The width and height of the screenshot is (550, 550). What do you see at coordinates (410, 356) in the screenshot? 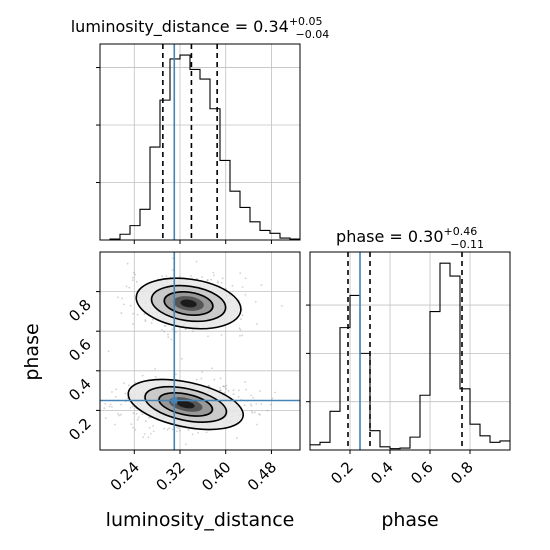
I see `phase-histogram-step` at bounding box center [410, 356].